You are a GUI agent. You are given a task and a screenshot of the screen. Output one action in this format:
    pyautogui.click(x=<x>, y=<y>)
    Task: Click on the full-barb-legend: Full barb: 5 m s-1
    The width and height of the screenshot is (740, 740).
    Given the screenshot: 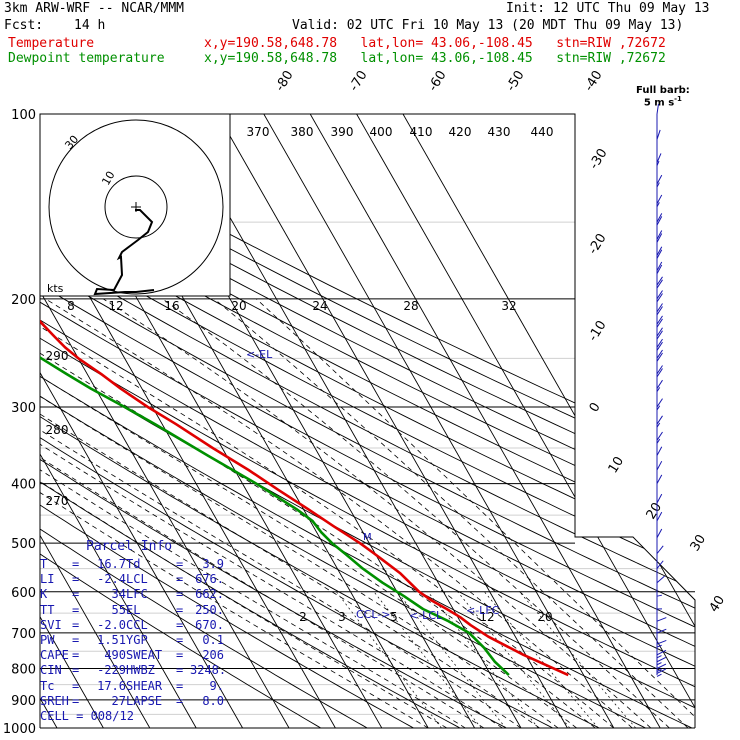 What is the action you would take?
    pyautogui.click(x=663, y=97)
    